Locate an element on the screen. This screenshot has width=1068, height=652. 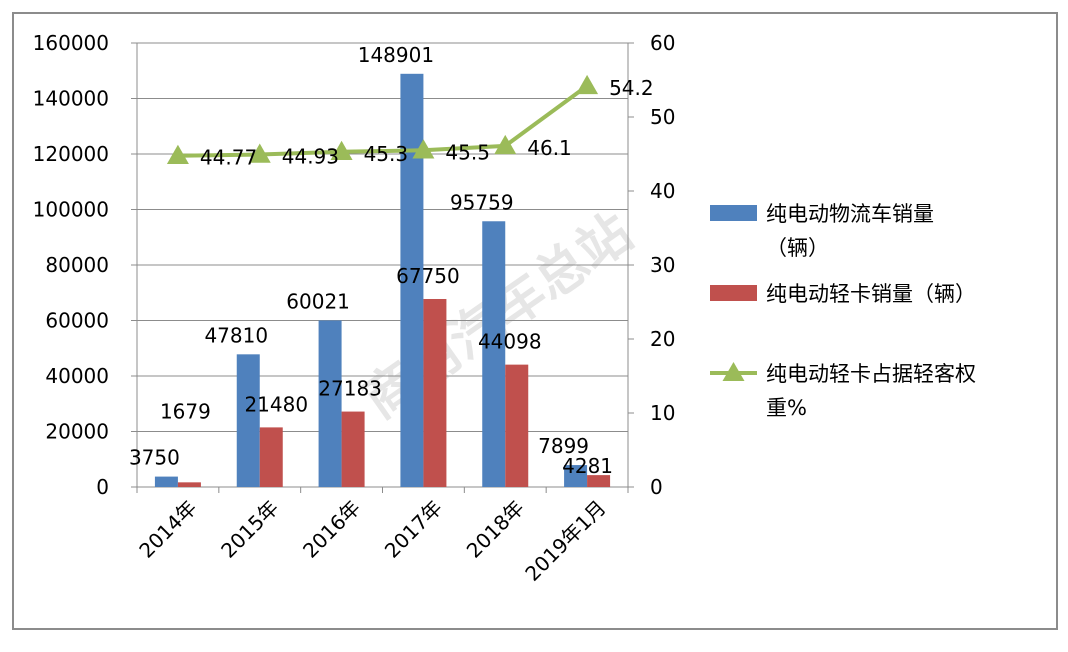
right-axis-tick-label: 40 is located at coordinates (662, 191).